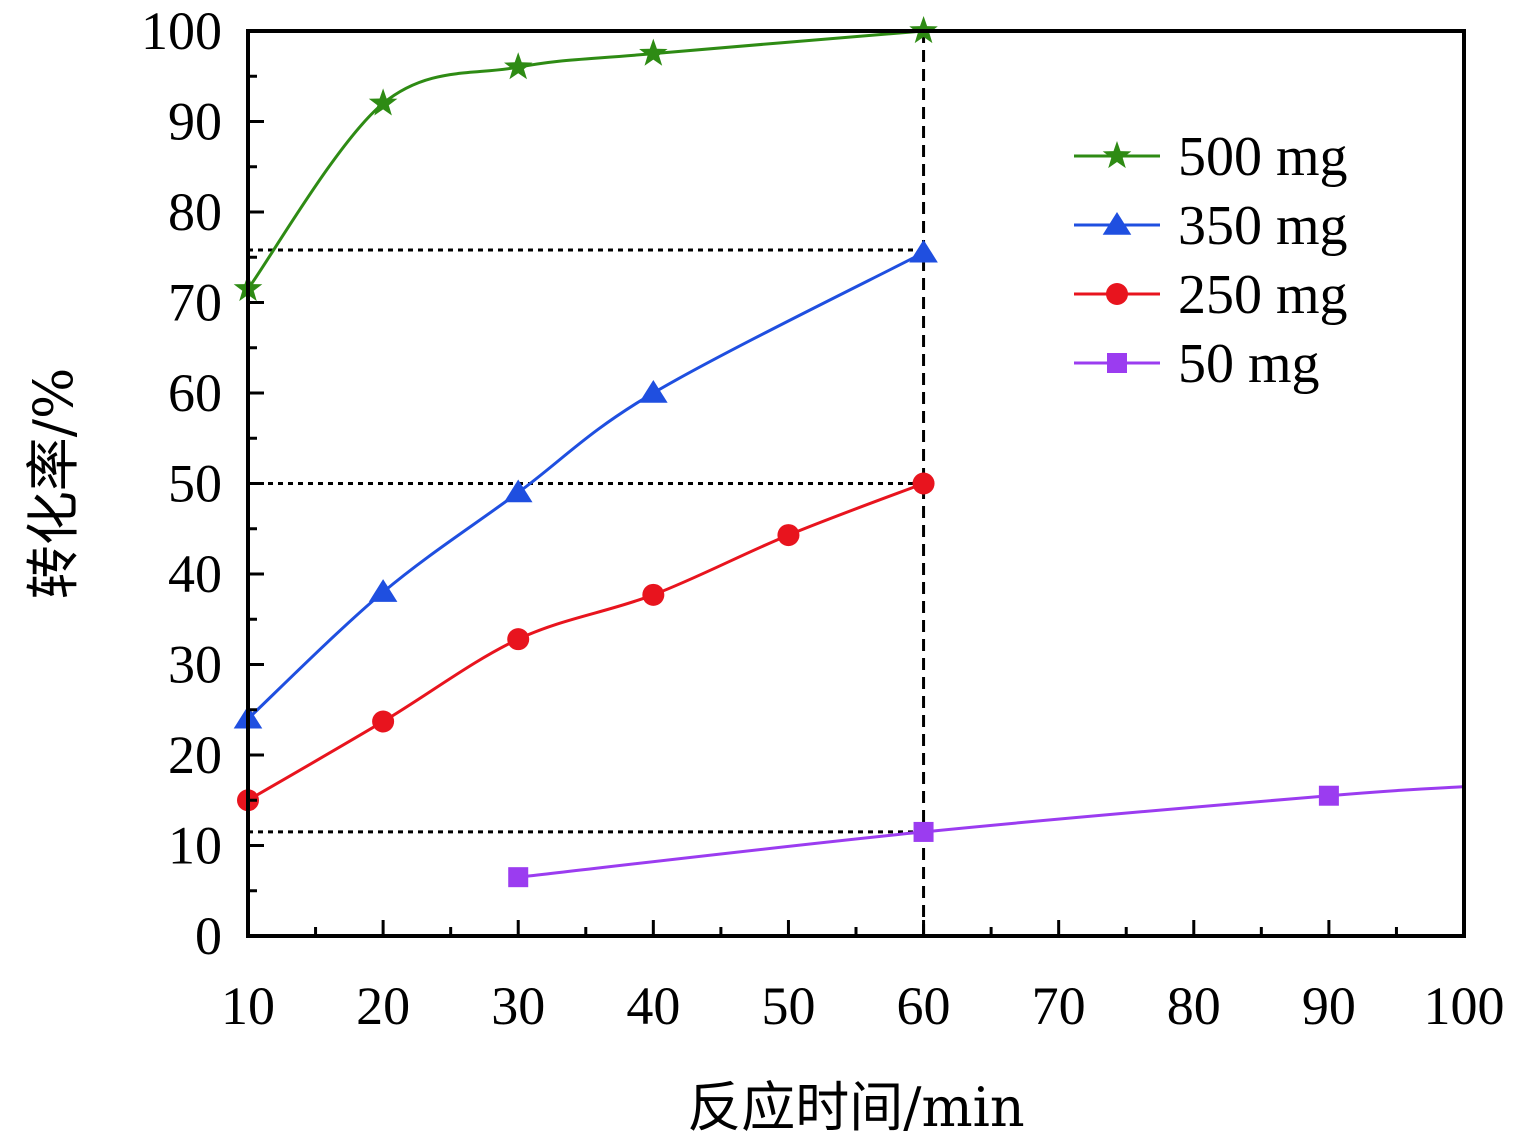  Describe the element at coordinates (1263, 157) in the screenshot. I see `legend-label: 500 mg` at that location.